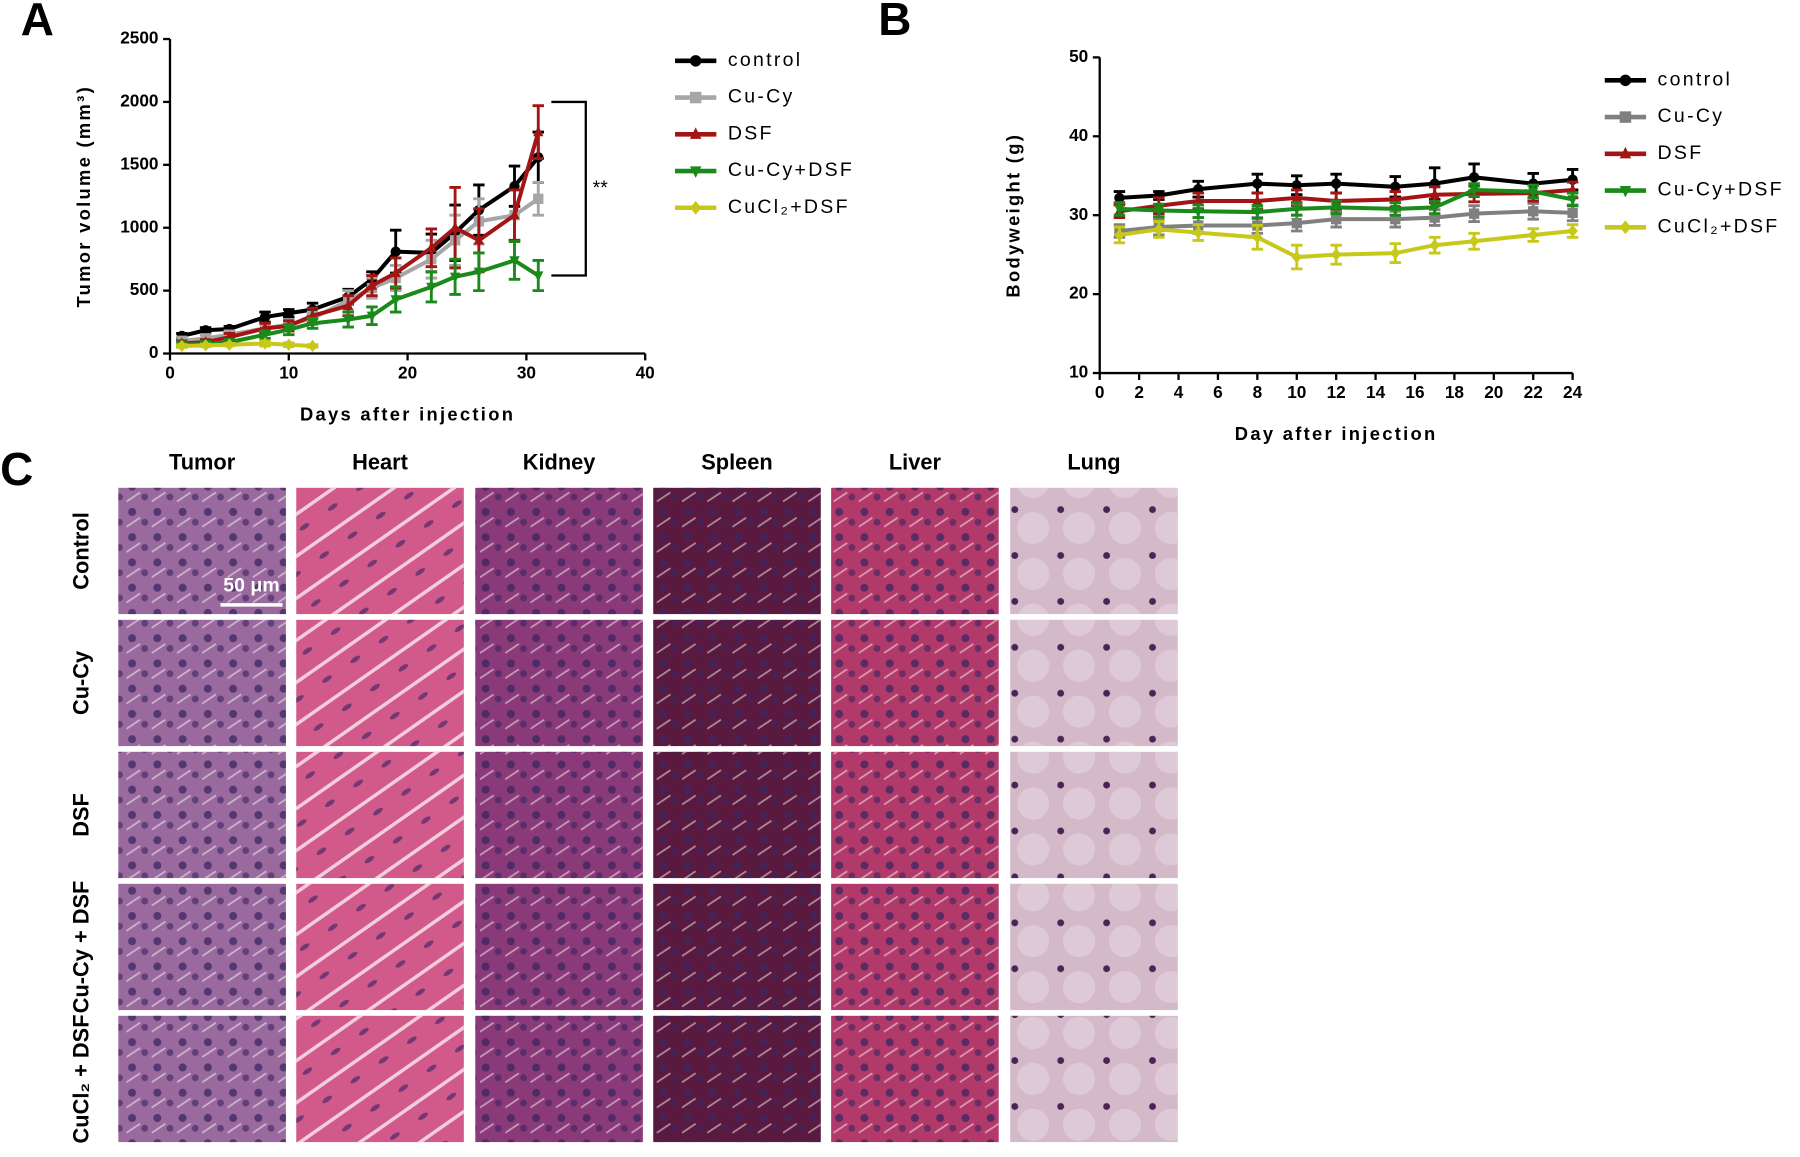  What do you see at coordinates (202, 461) in the screenshot?
I see `column-header: Tumor` at bounding box center [202, 461].